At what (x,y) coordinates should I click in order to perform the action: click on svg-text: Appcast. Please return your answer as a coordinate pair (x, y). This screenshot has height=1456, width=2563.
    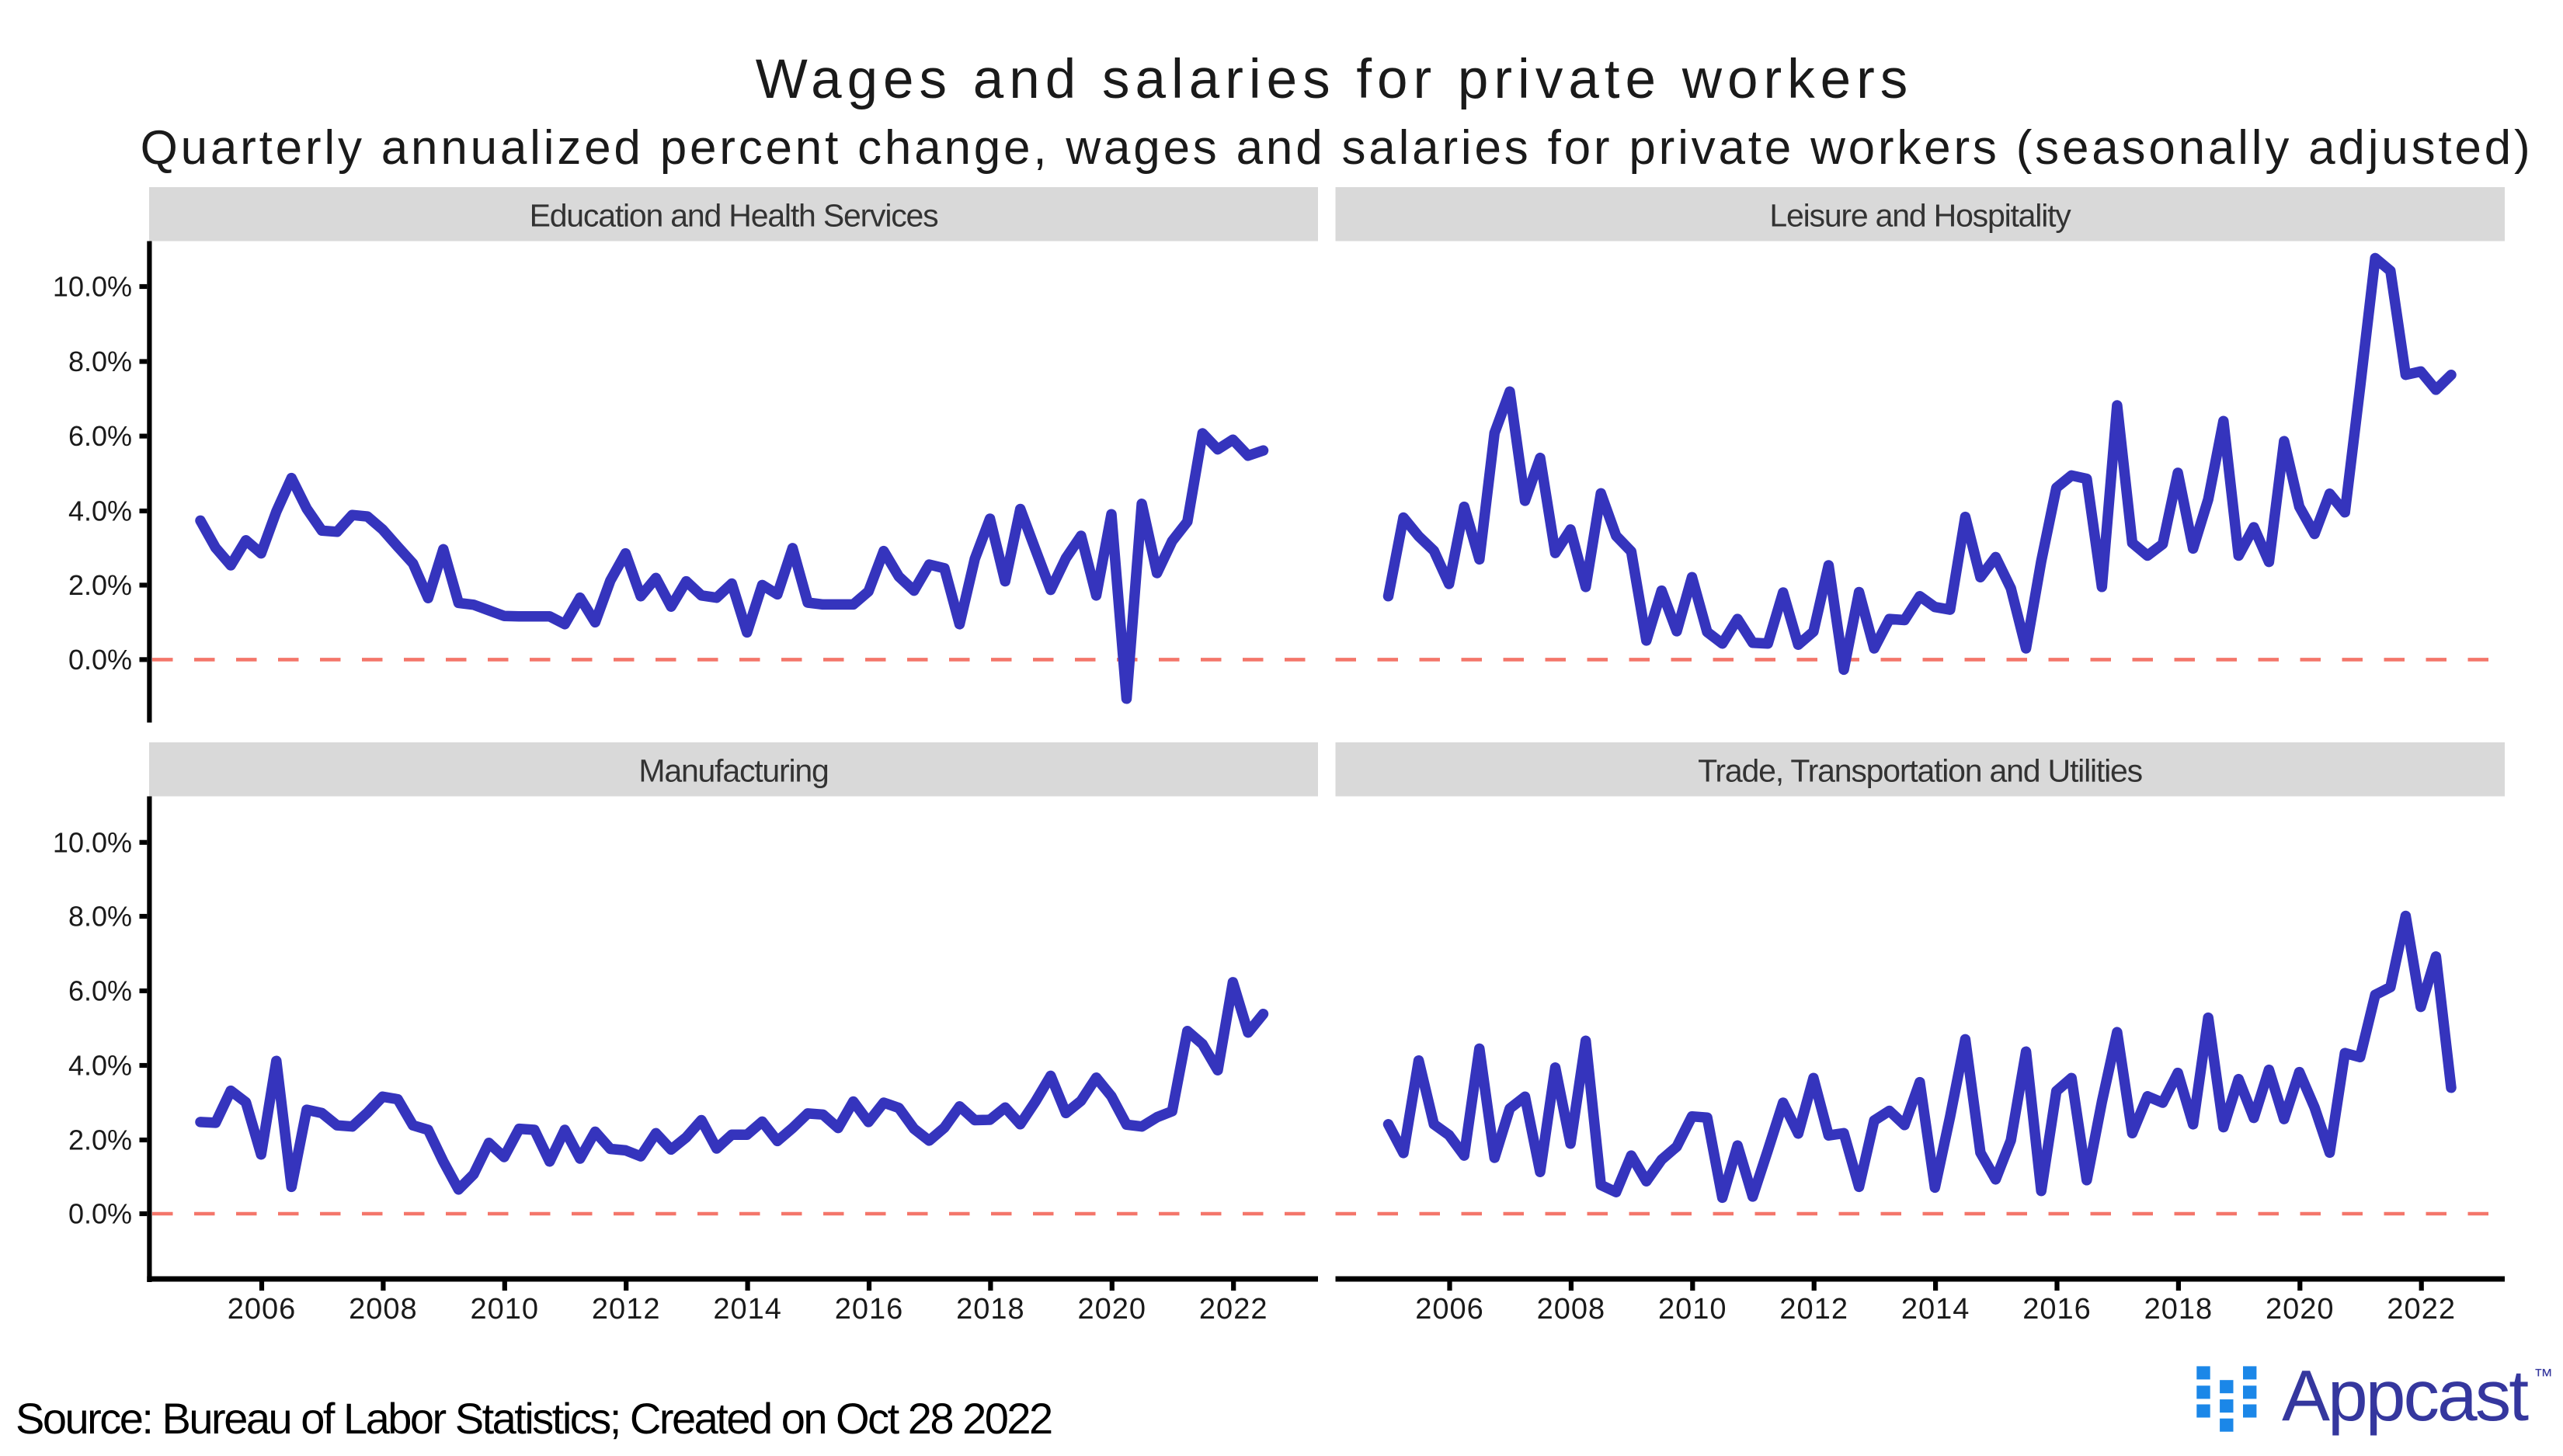
    Looking at the image, I should click on (2405, 1395).